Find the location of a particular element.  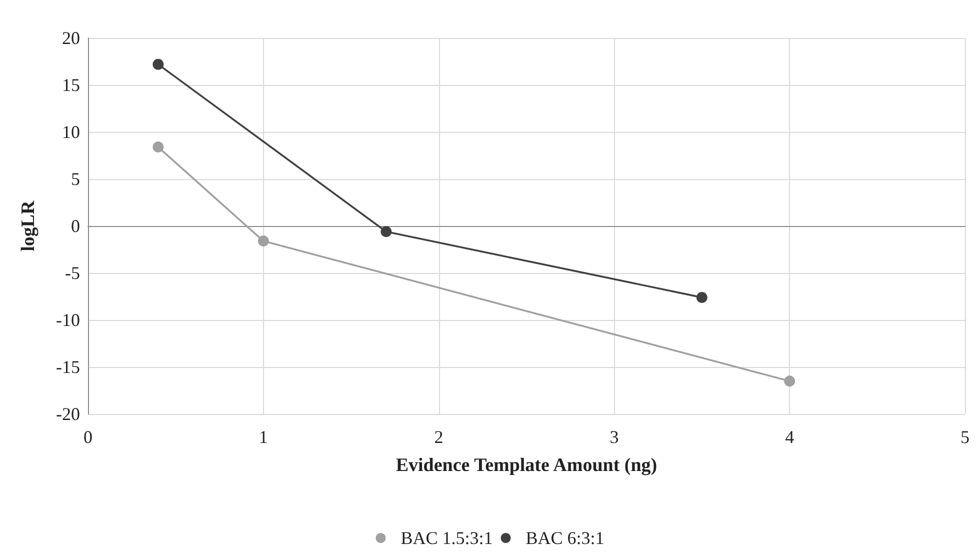

y-tick-label: 10 is located at coordinates (71, 132).